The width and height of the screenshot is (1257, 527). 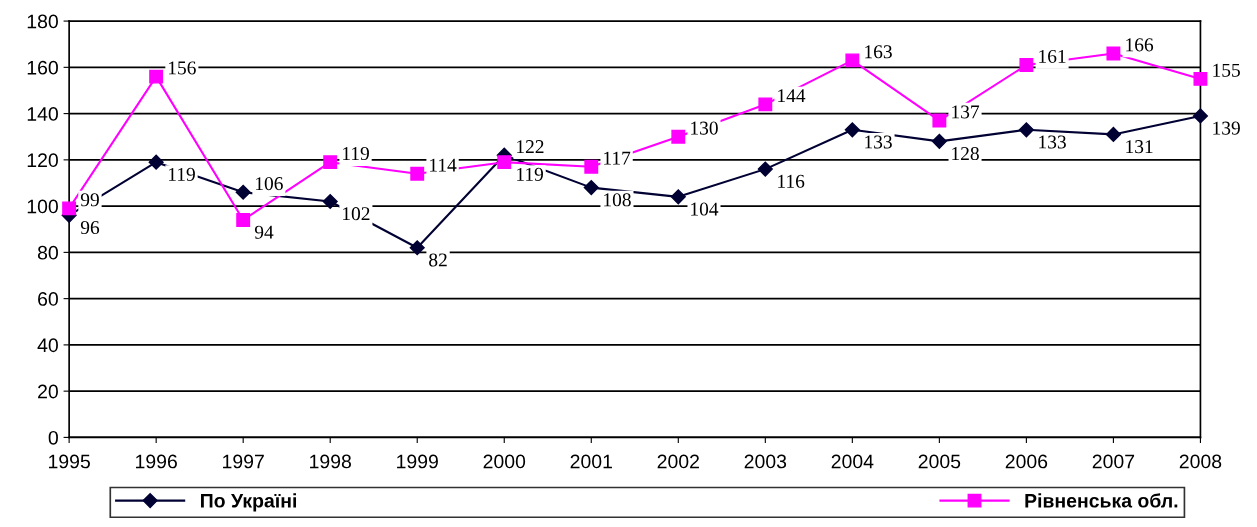 I want to click on data-label: 156, so click(x=182, y=68).